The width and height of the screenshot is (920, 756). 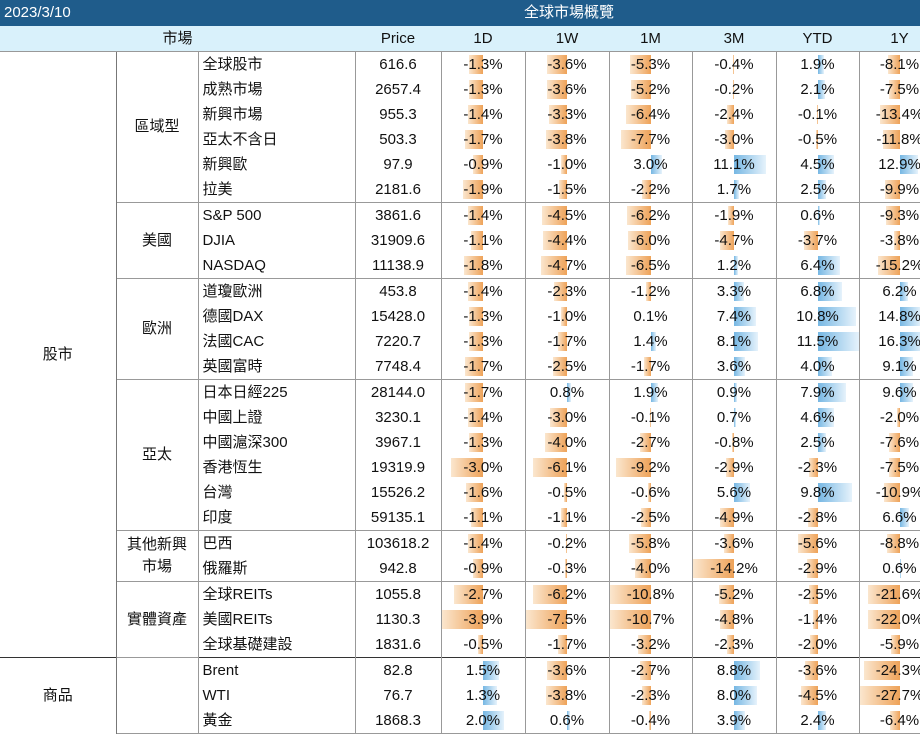 What do you see at coordinates (58, 354) in the screenshot?
I see `category-label: 股市` at bounding box center [58, 354].